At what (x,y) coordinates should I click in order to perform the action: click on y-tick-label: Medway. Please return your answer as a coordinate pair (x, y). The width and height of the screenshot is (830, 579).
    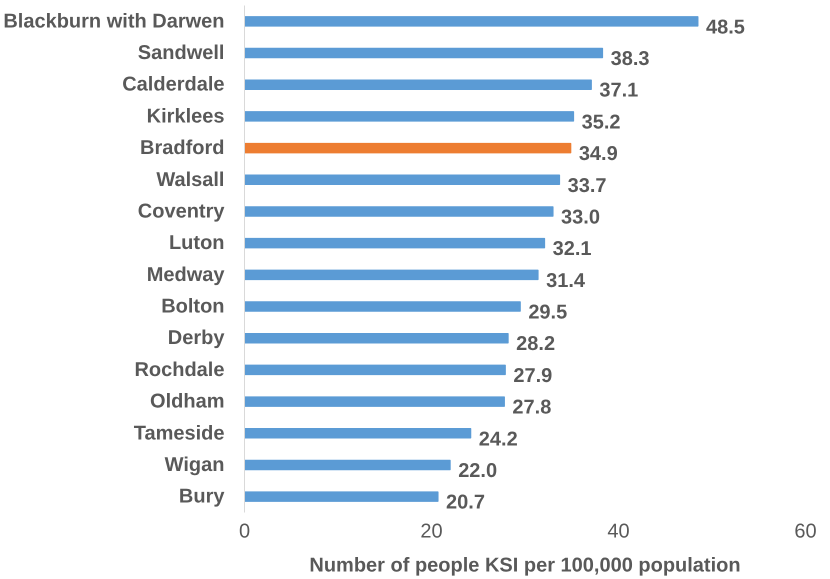
    Looking at the image, I should click on (186, 275).